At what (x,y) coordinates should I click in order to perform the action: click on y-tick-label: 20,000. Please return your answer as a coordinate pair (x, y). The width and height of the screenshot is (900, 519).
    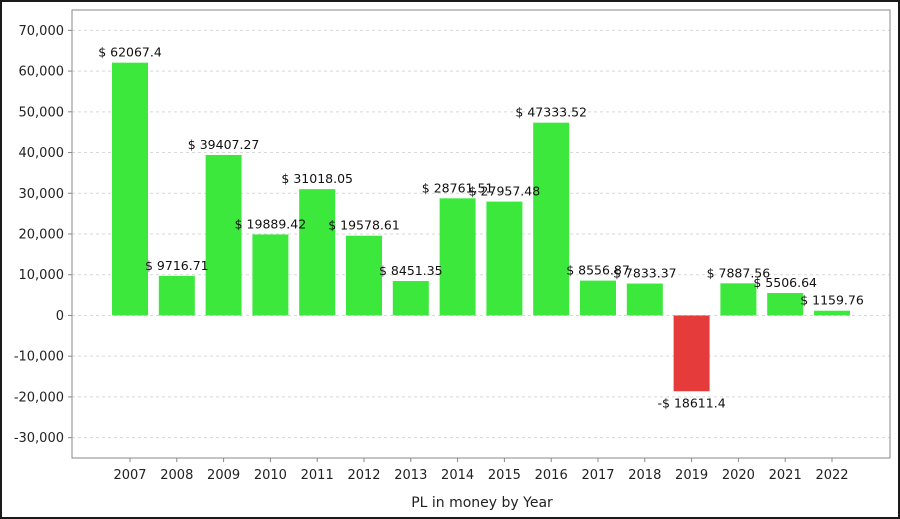
    Looking at the image, I should click on (42, 235).